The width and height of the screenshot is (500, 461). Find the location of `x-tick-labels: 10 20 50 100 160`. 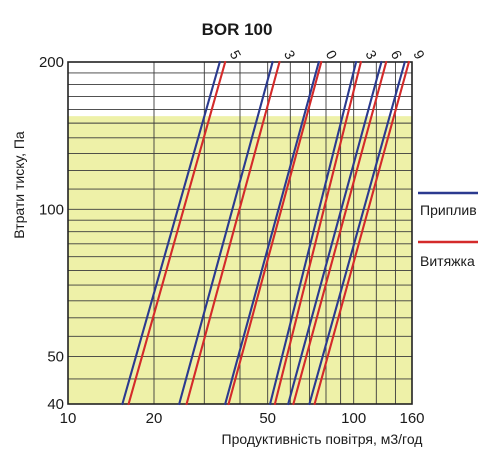

x-tick-labels: 10 20 50 100 160 is located at coordinates (242, 418).